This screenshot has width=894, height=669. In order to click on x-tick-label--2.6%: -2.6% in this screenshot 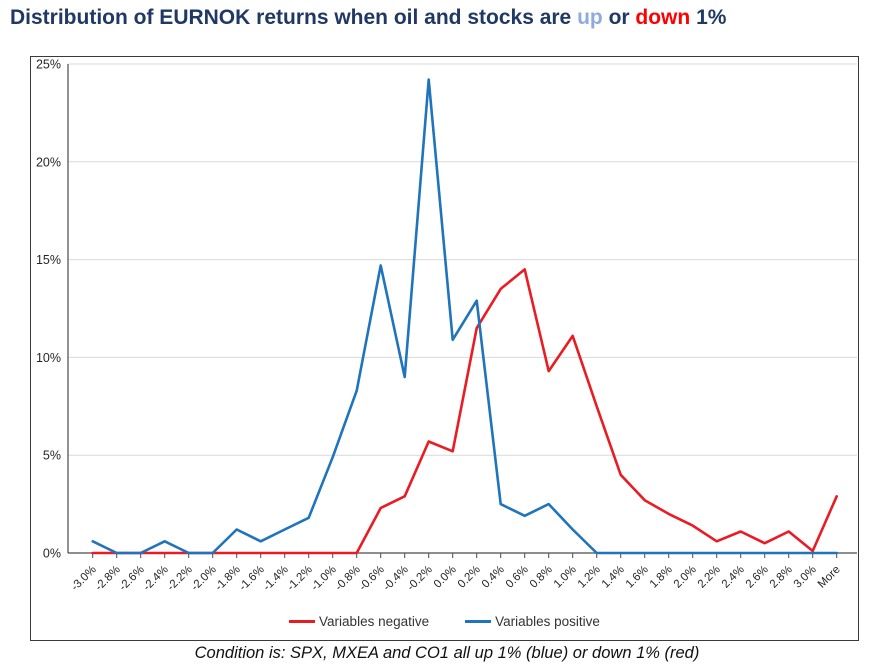, I will do `click(132, 579)`.